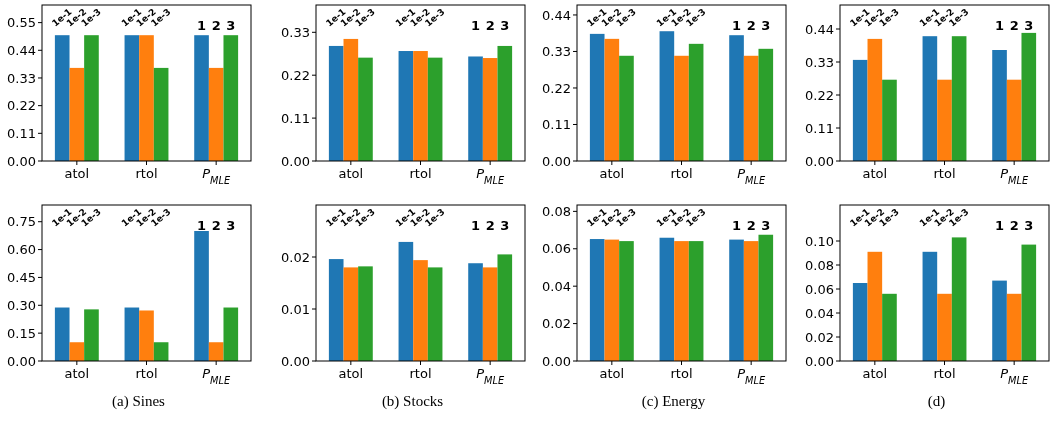  I want to click on y-tick-label: 0.04, so click(556, 286).